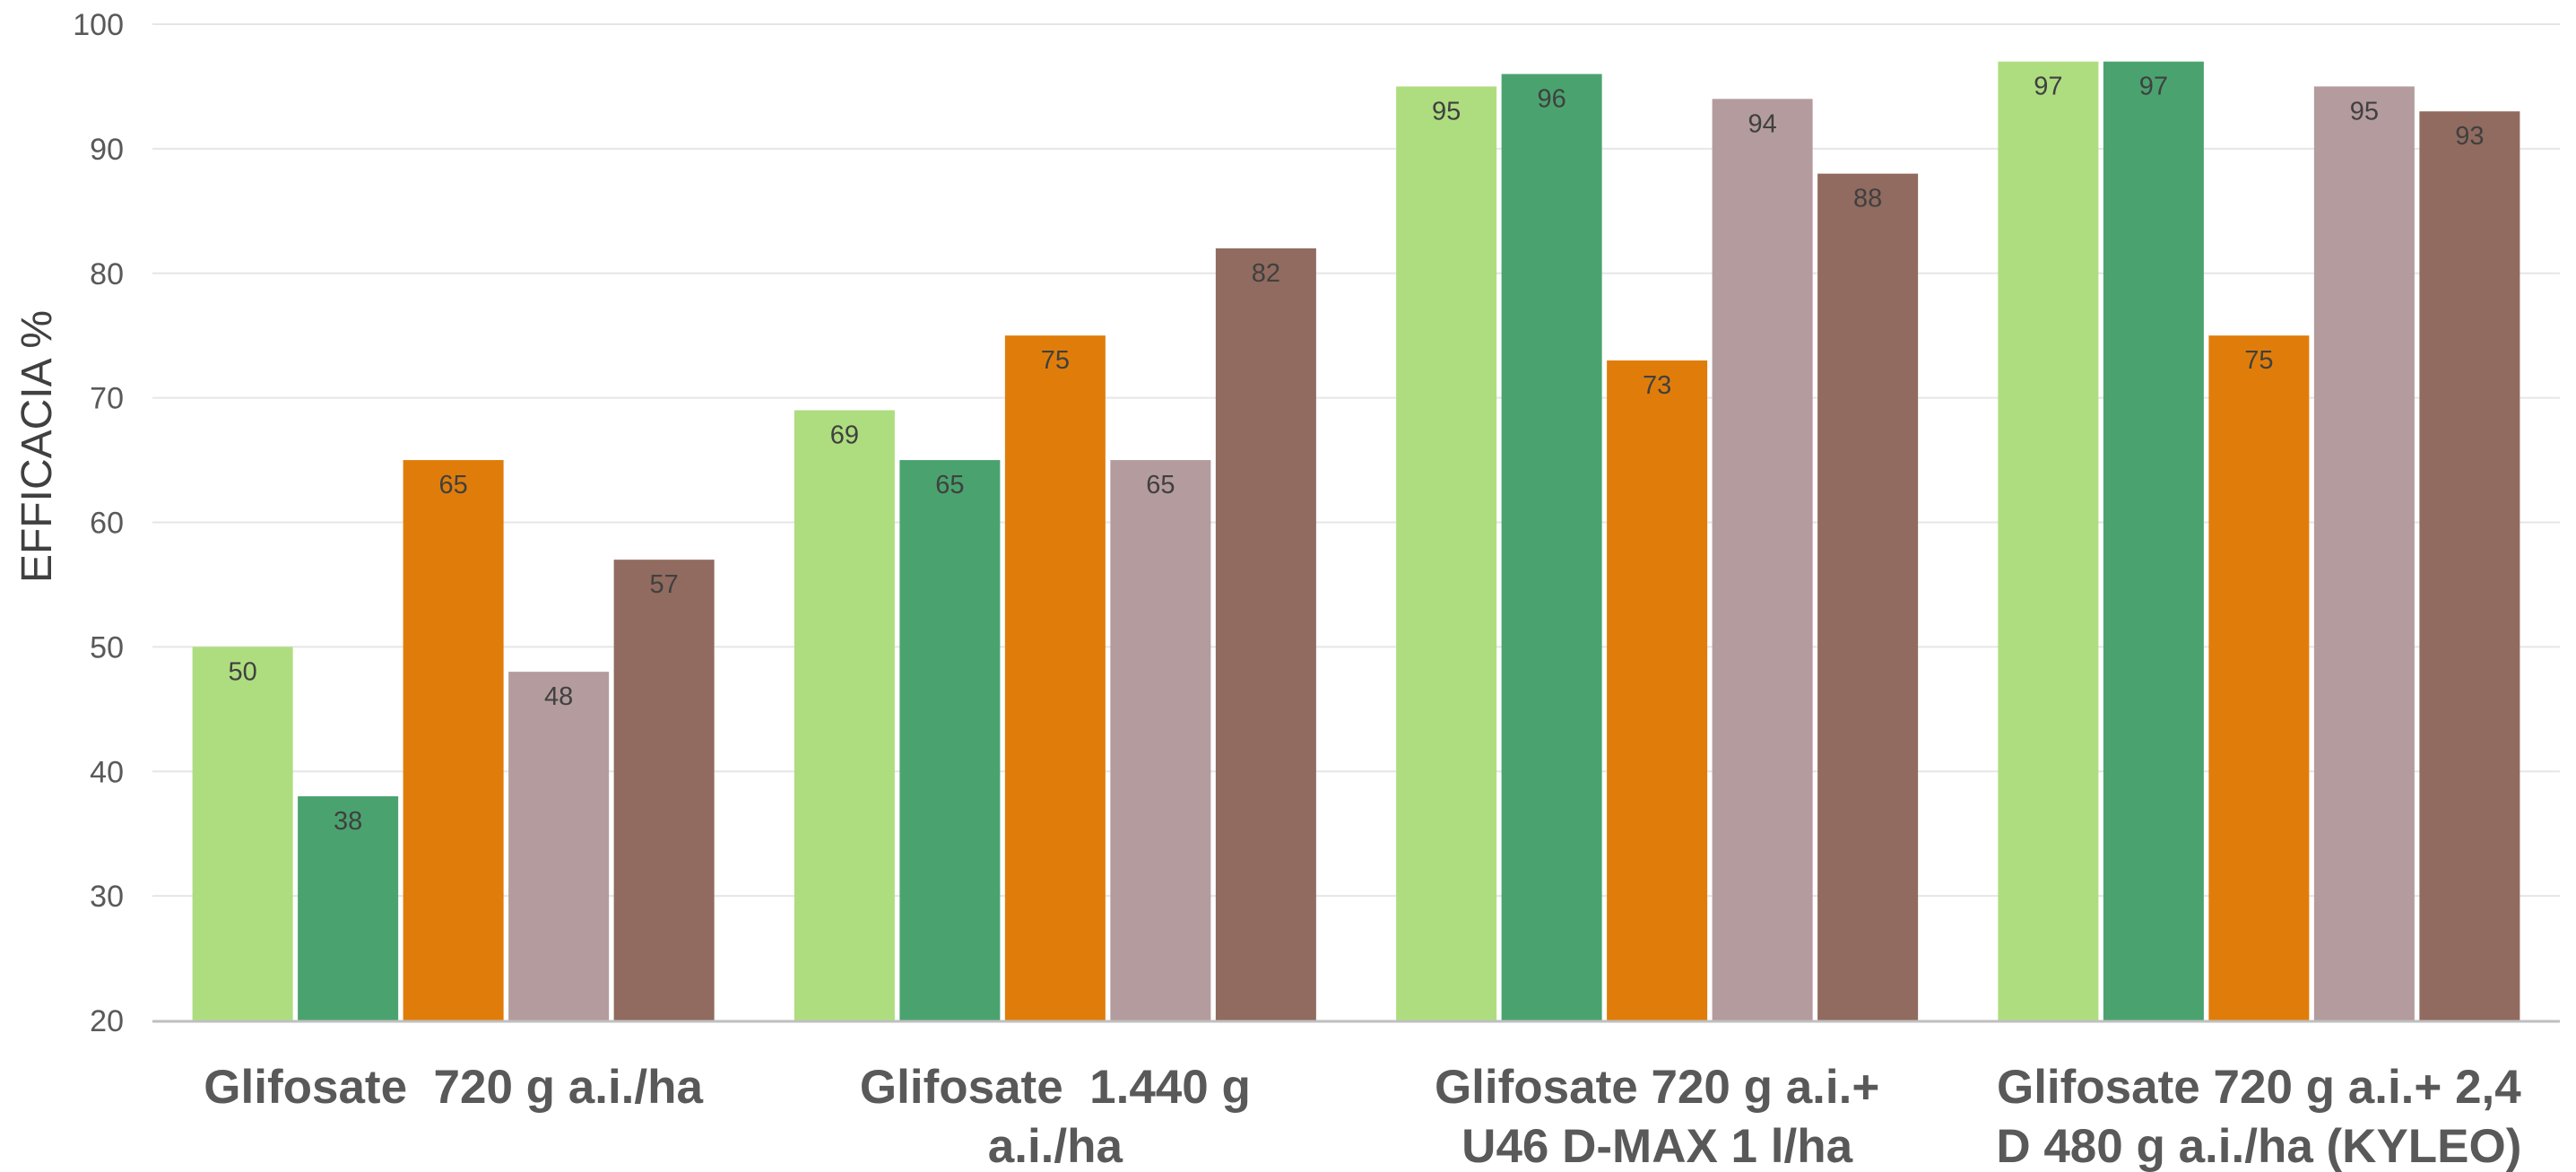  What do you see at coordinates (1266, 273) in the screenshot?
I see `data-label: 82` at bounding box center [1266, 273].